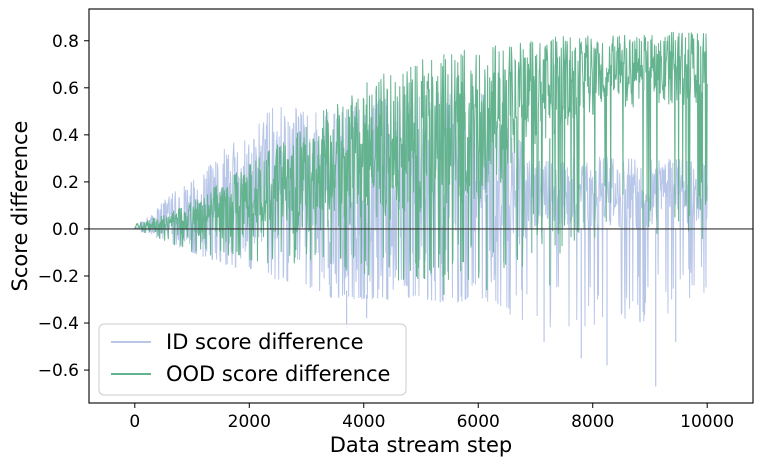 Image resolution: width=761 pixels, height=465 pixels. Describe the element at coordinates (478, 422) in the screenshot. I see `x-tick-label: 6000` at that location.